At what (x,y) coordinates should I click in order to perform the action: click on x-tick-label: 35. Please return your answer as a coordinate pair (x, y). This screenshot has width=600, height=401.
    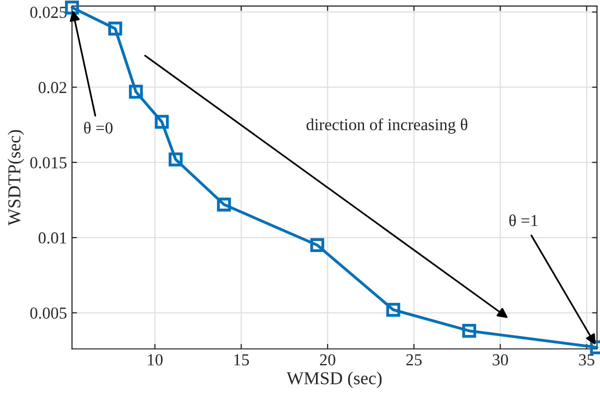
    Looking at the image, I should click on (586, 360).